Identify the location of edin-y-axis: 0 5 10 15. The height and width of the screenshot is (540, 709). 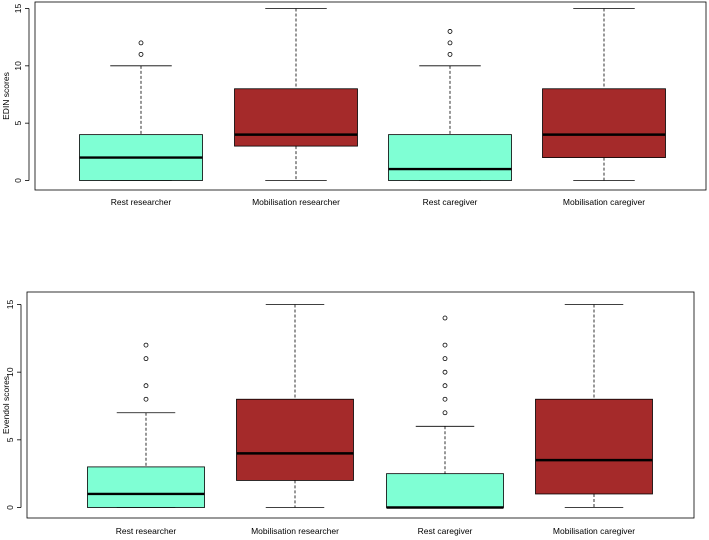
(21, 93).